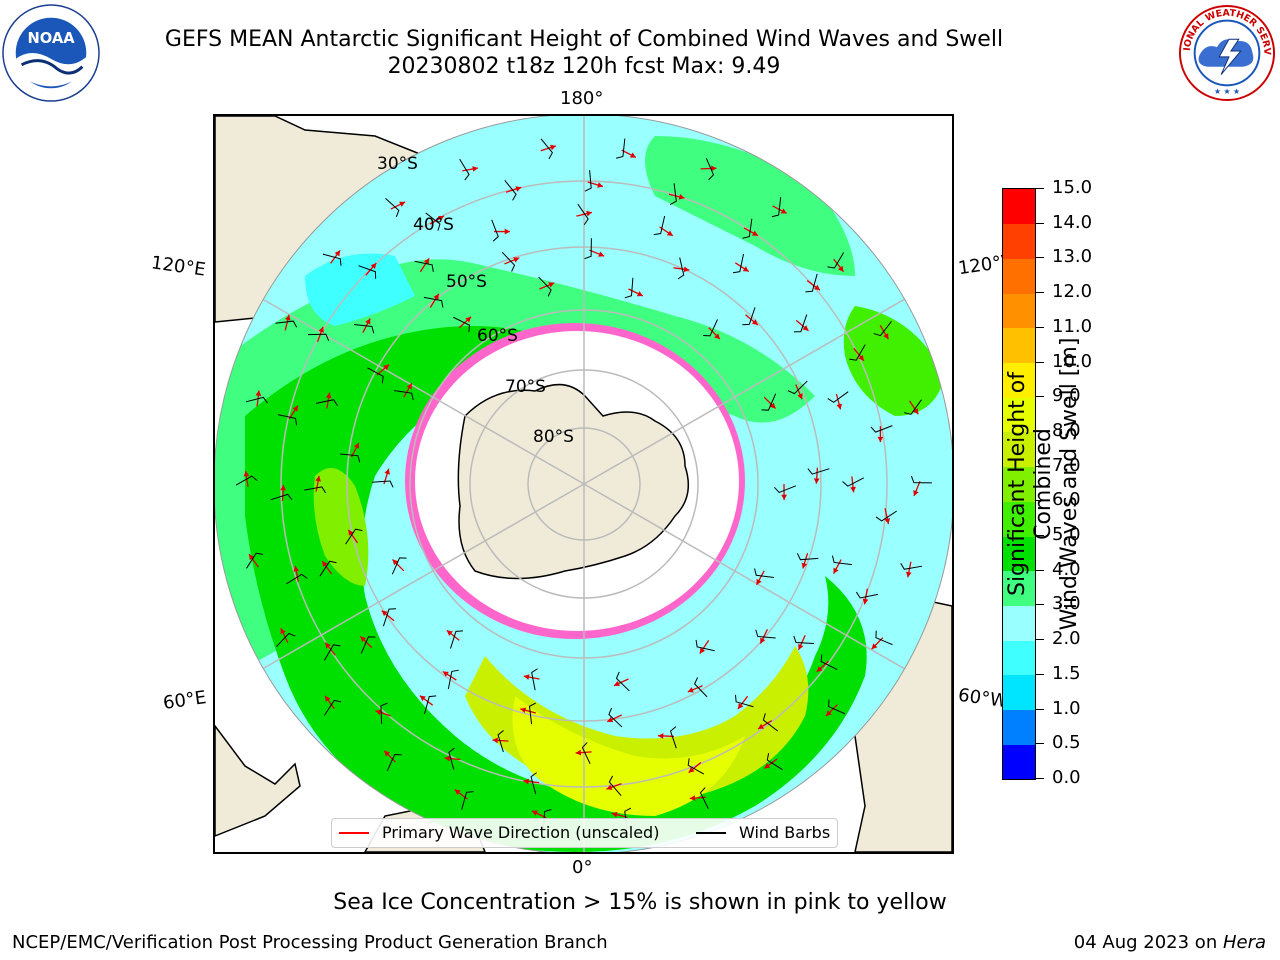  What do you see at coordinates (525, 387) in the screenshot?
I see `lat-label-70s: 70°S` at bounding box center [525, 387].